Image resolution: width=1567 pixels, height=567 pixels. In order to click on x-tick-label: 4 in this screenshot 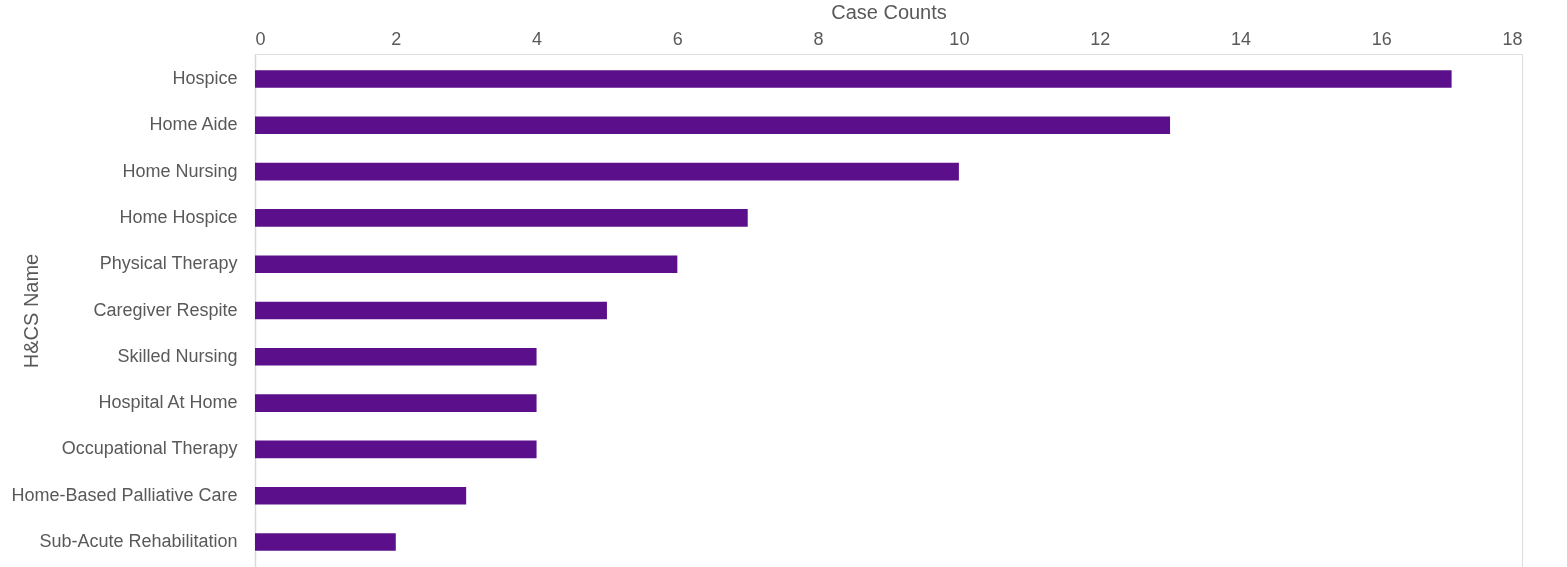, I will do `click(537, 38)`.